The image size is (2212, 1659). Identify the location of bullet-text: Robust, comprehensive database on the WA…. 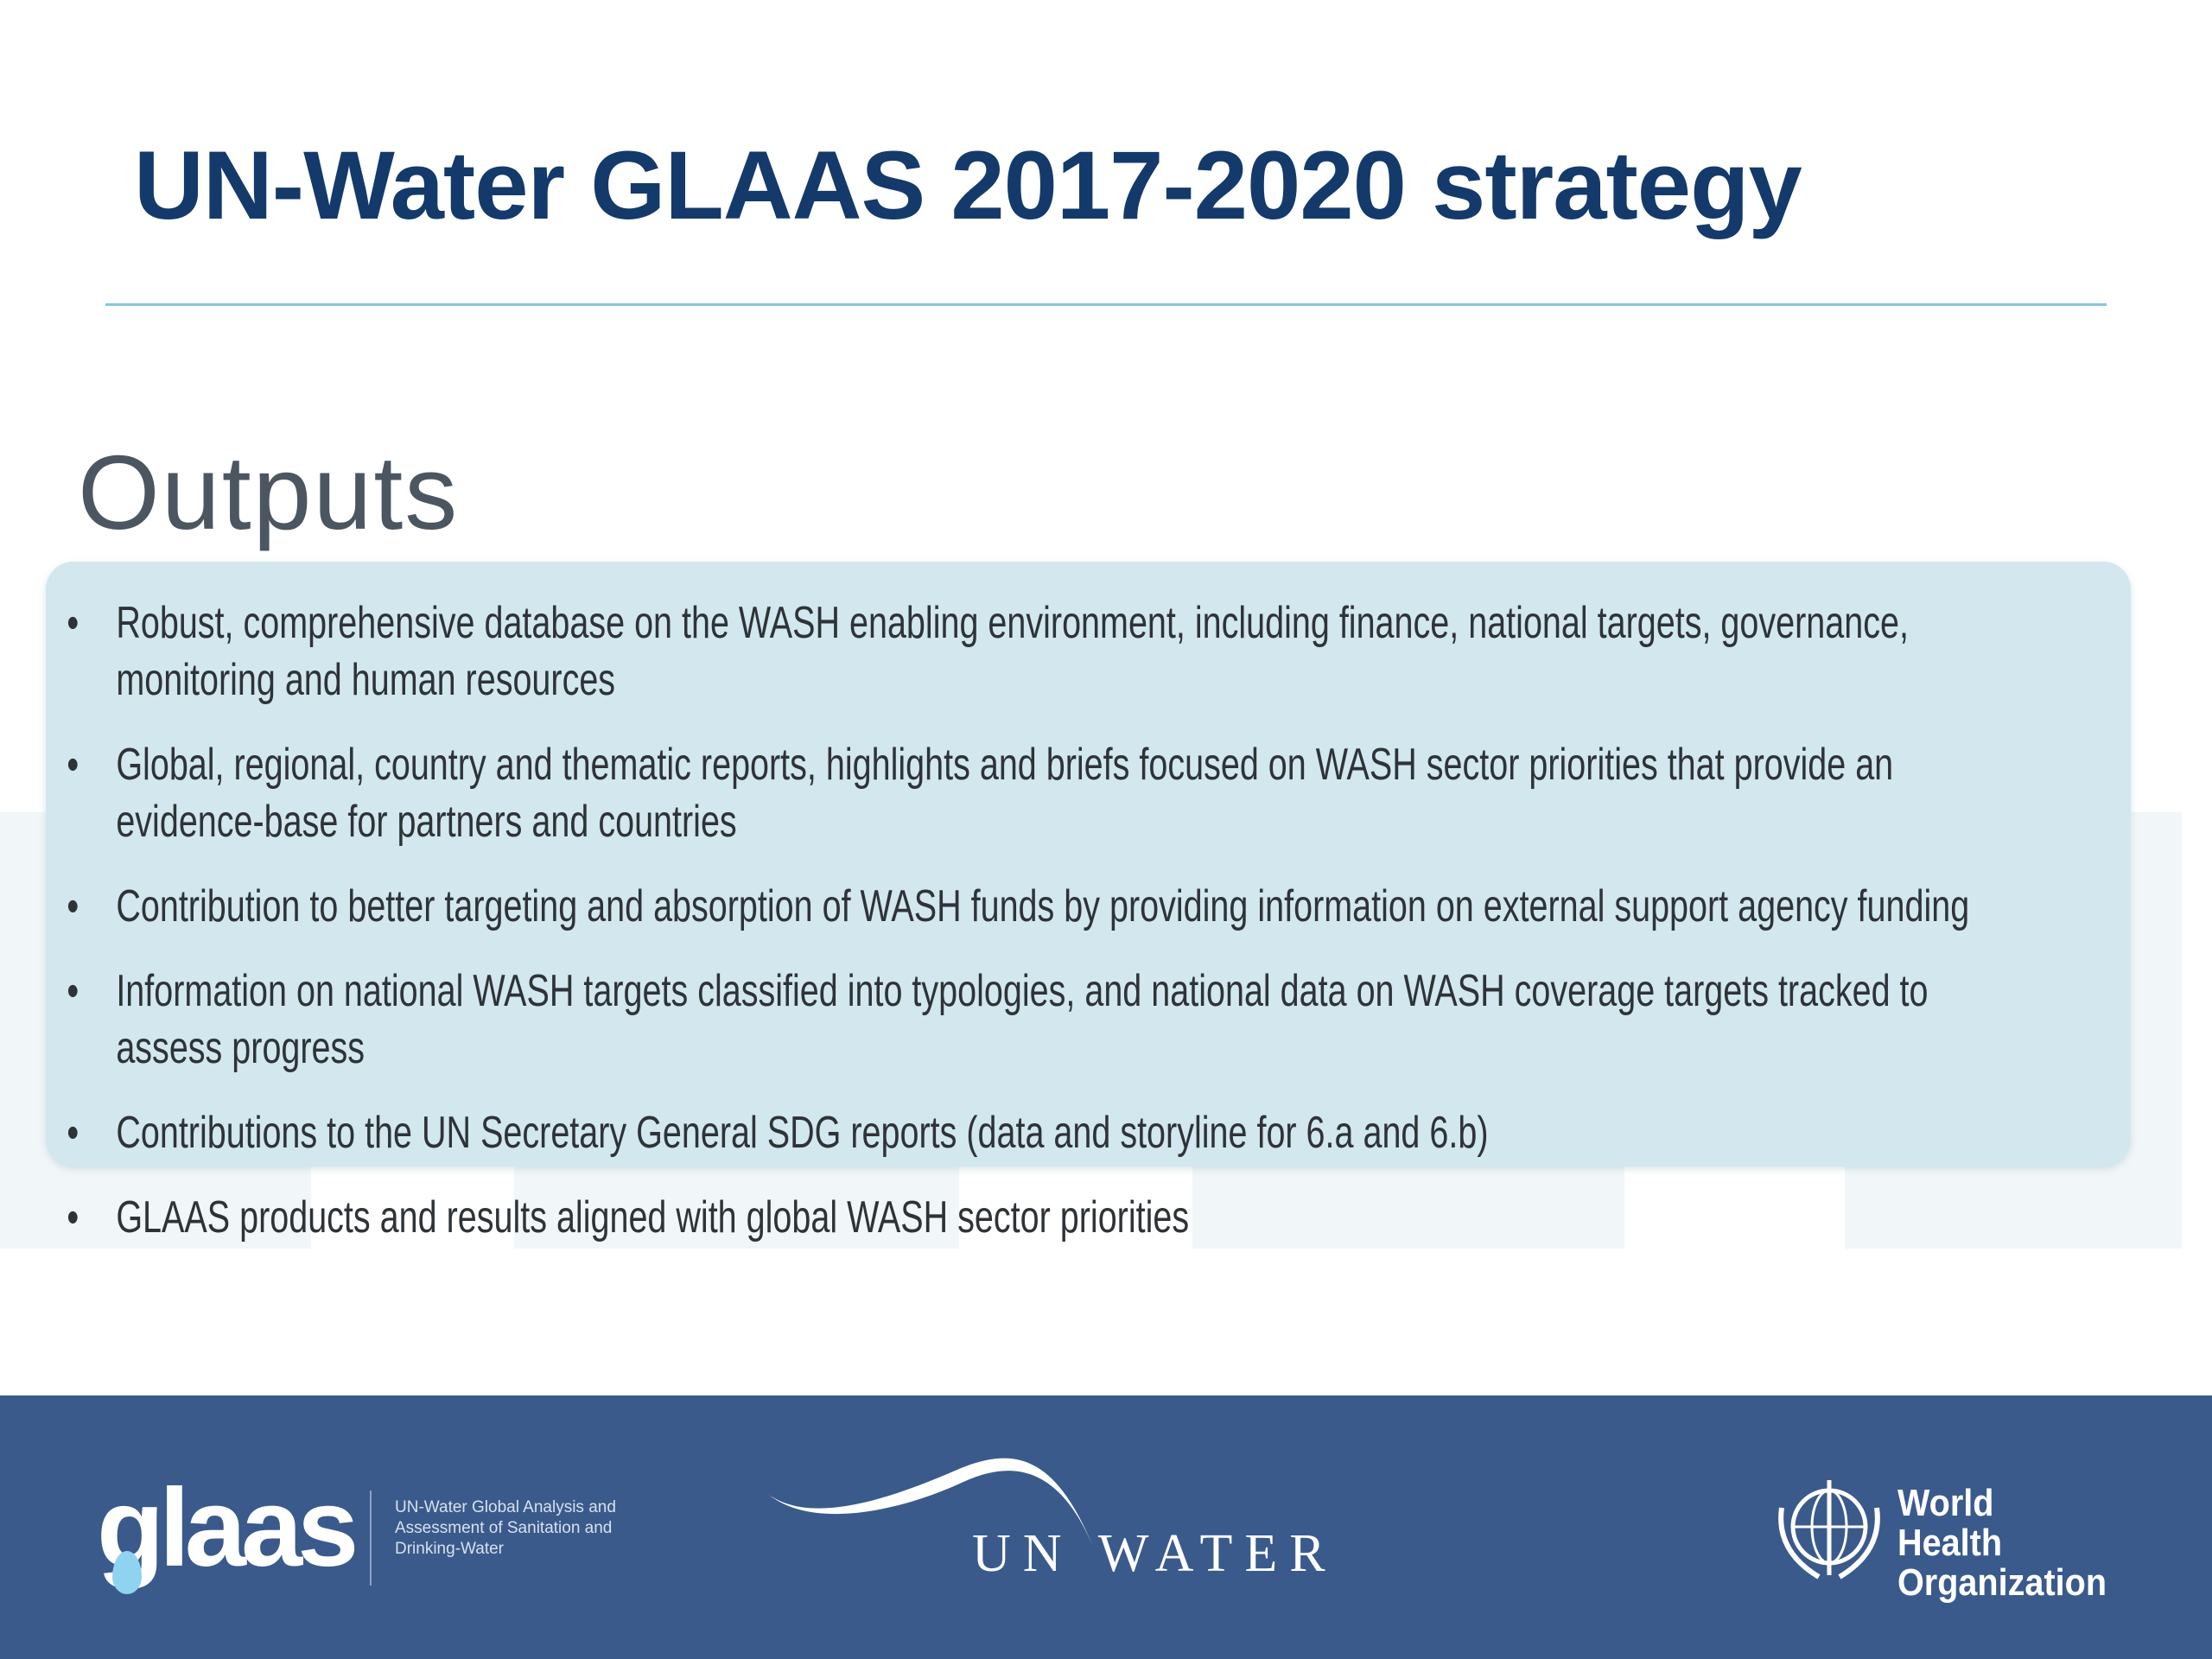
(1013, 651).